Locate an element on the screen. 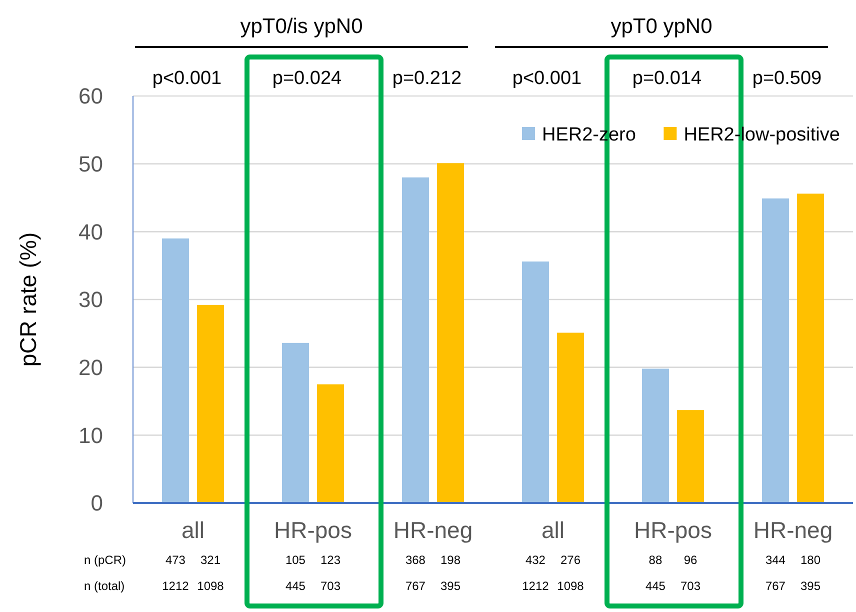 This screenshot has width=856, height=612. text: 432 is located at coordinates (535, 560).